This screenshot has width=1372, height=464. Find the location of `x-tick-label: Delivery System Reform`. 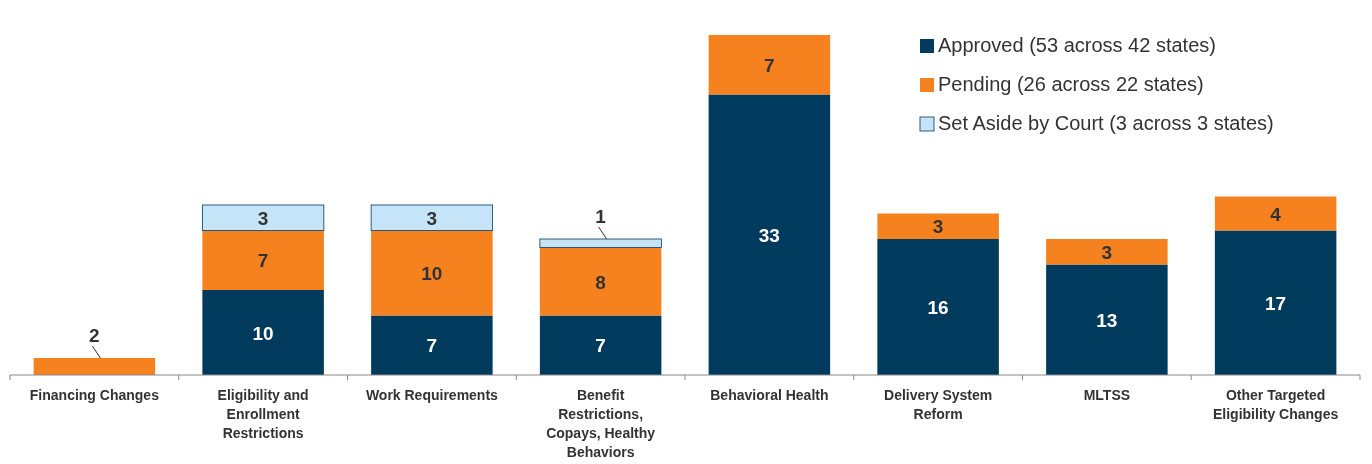

x-tick-label: Delivery System Reform is located at coordinates (938, 404).